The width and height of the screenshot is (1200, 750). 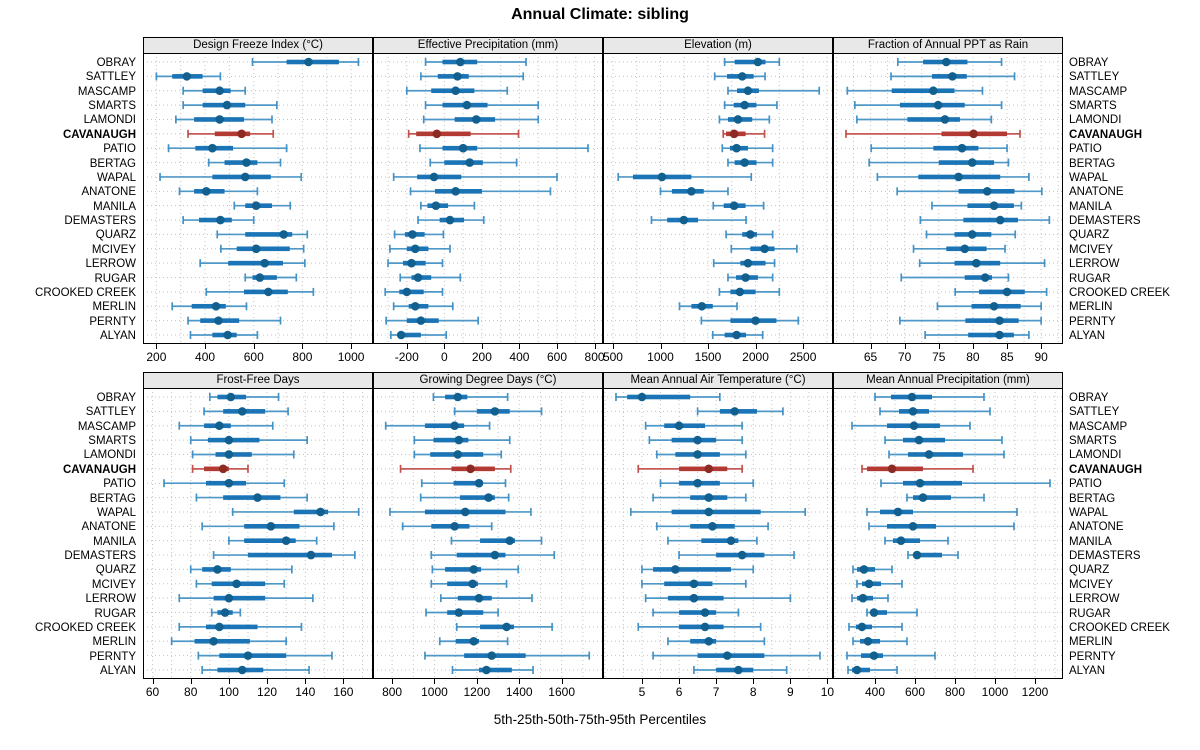 I want to click on station-label-right-alyan: ALYAN, so click(x=1087, y=336).